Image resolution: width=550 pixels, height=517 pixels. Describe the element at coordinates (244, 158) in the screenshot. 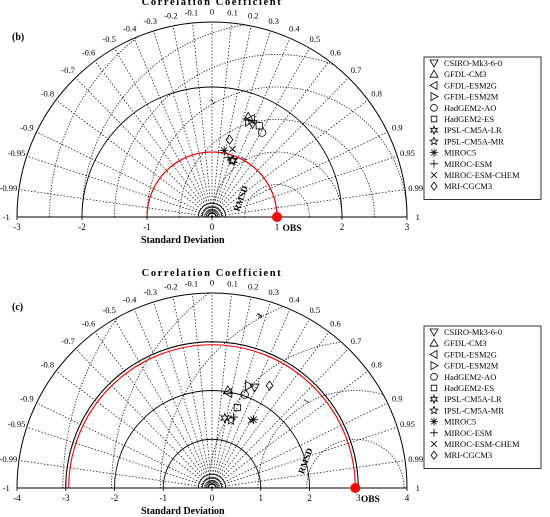

I see `rms-tick-label: 1` at that location.